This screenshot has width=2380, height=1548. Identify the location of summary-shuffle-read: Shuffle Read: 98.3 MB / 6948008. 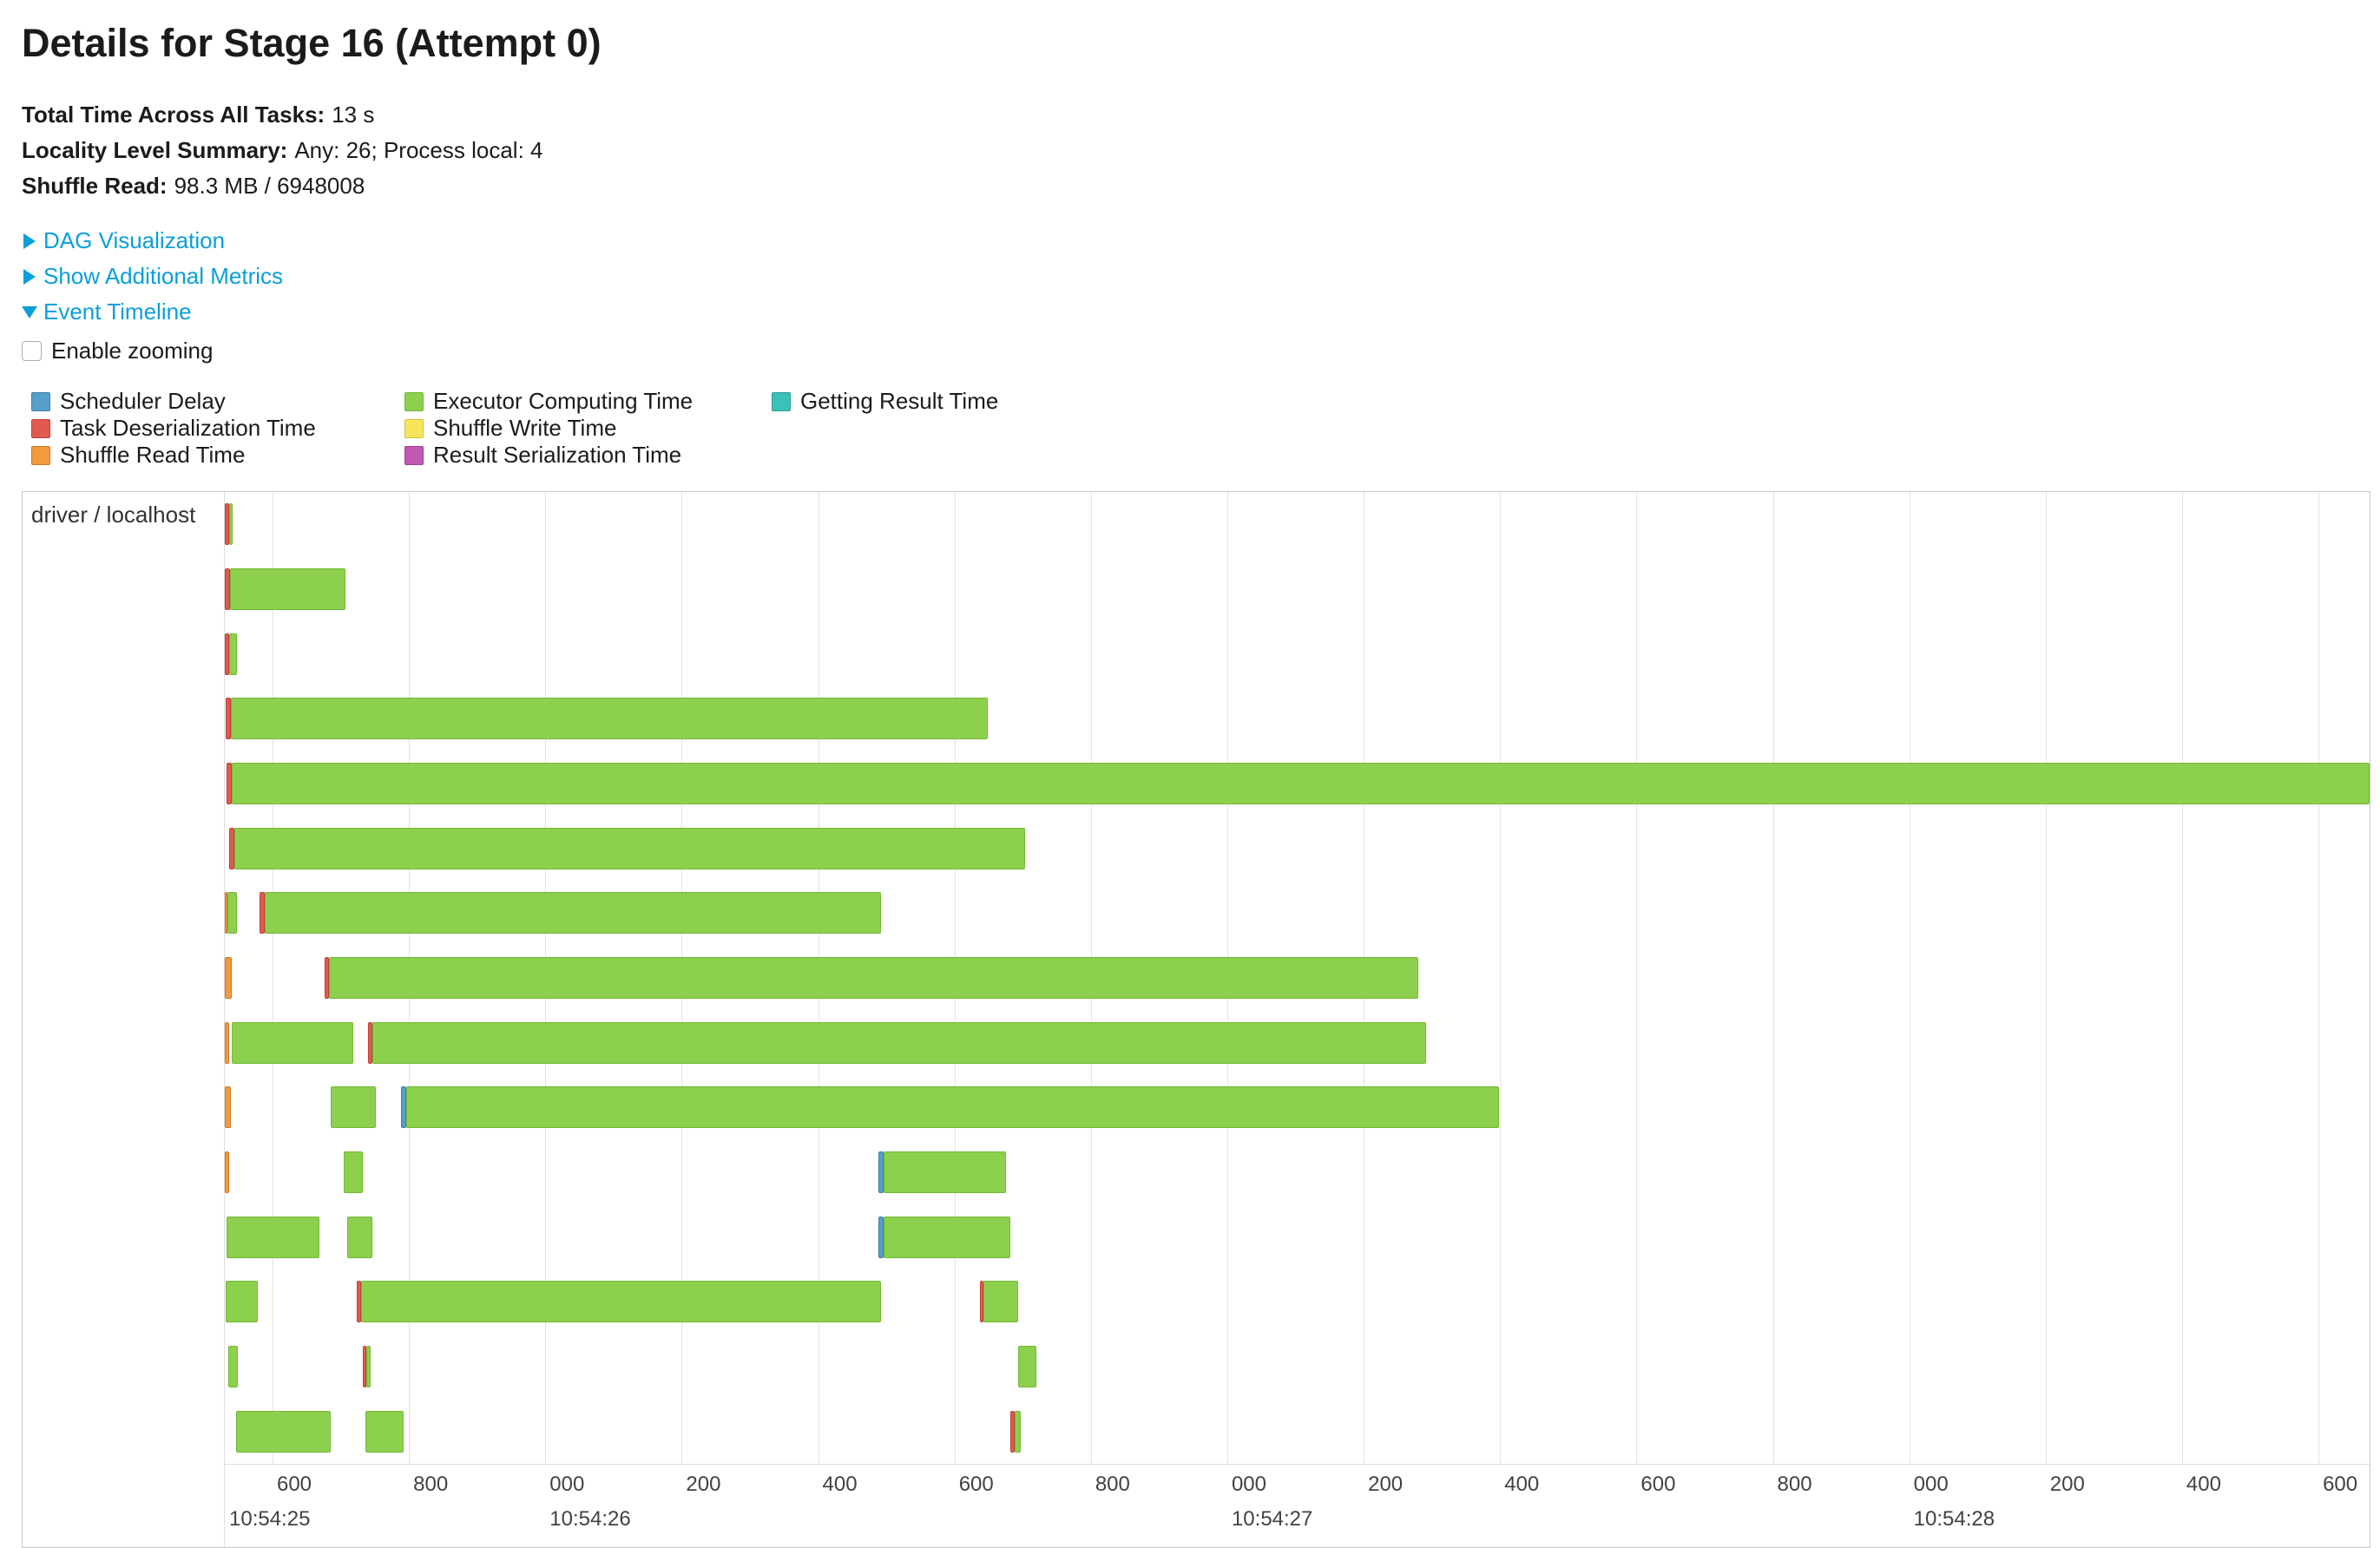
(1201, 186).